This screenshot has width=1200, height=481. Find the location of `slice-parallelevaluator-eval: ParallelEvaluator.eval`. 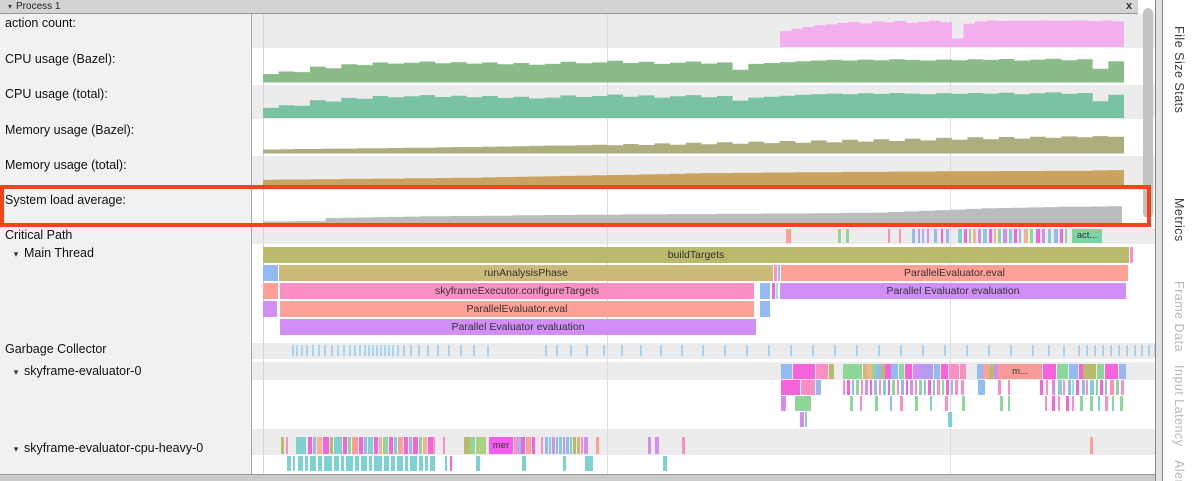

slice-parallelevaluator-eval: ParallelEvaluator.eval is located at coordinates (954, 273).